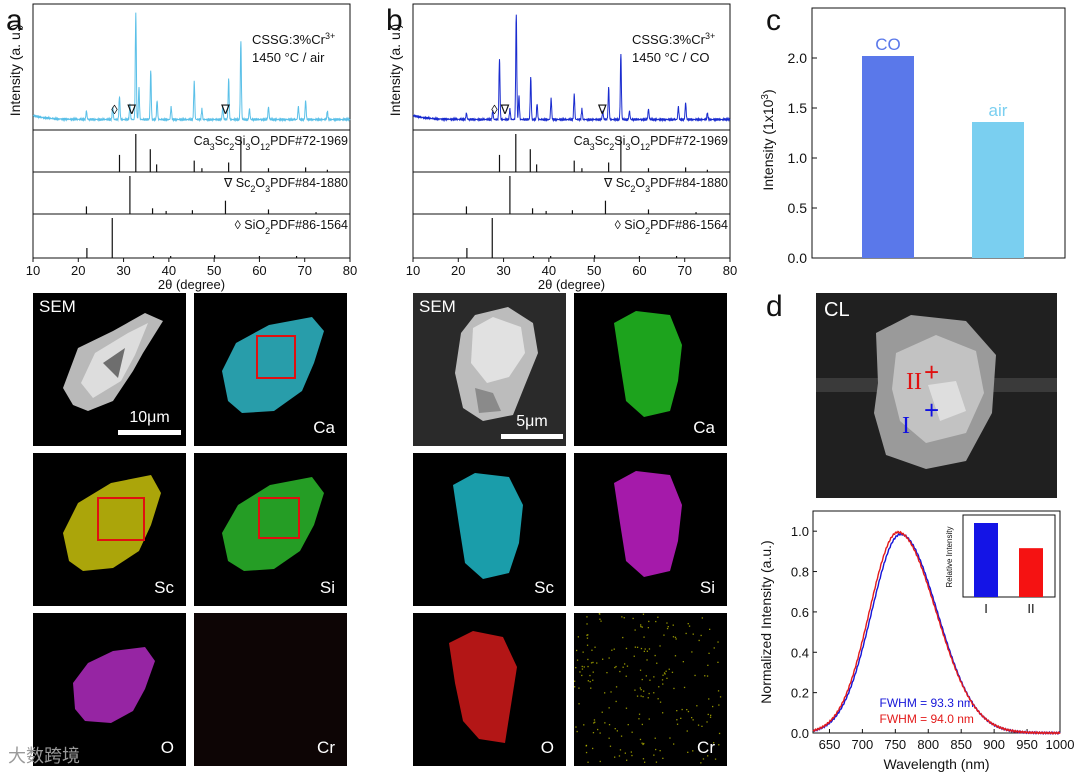 This screenshot has width=1080, height=776. I want to click on sem-a-tile-o: O, so click(109, 689).